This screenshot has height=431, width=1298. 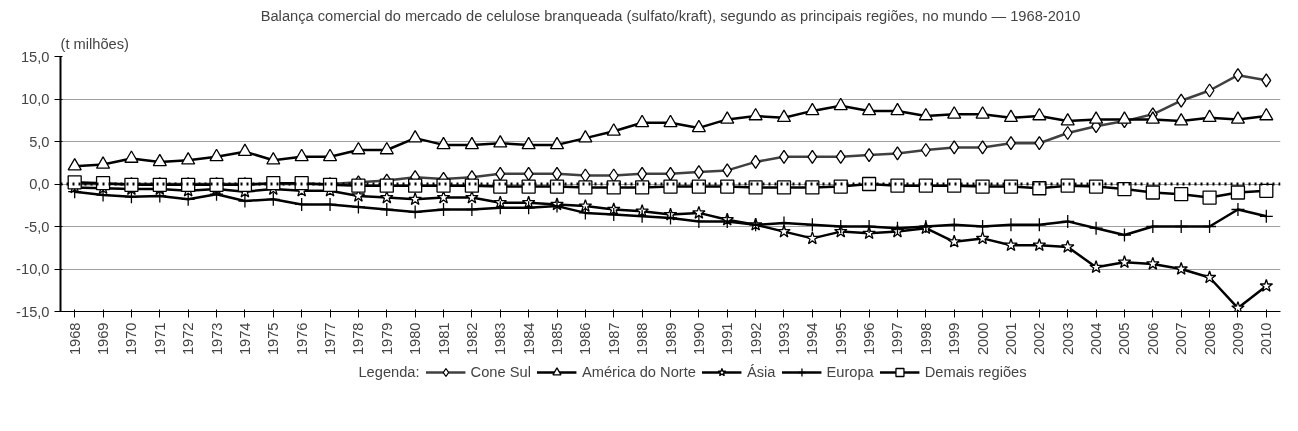 What do you see at coordinates (94, 43) in the screenshot?
I see `y-axis-title: (t milhões)` at bounding box center [94, 43].